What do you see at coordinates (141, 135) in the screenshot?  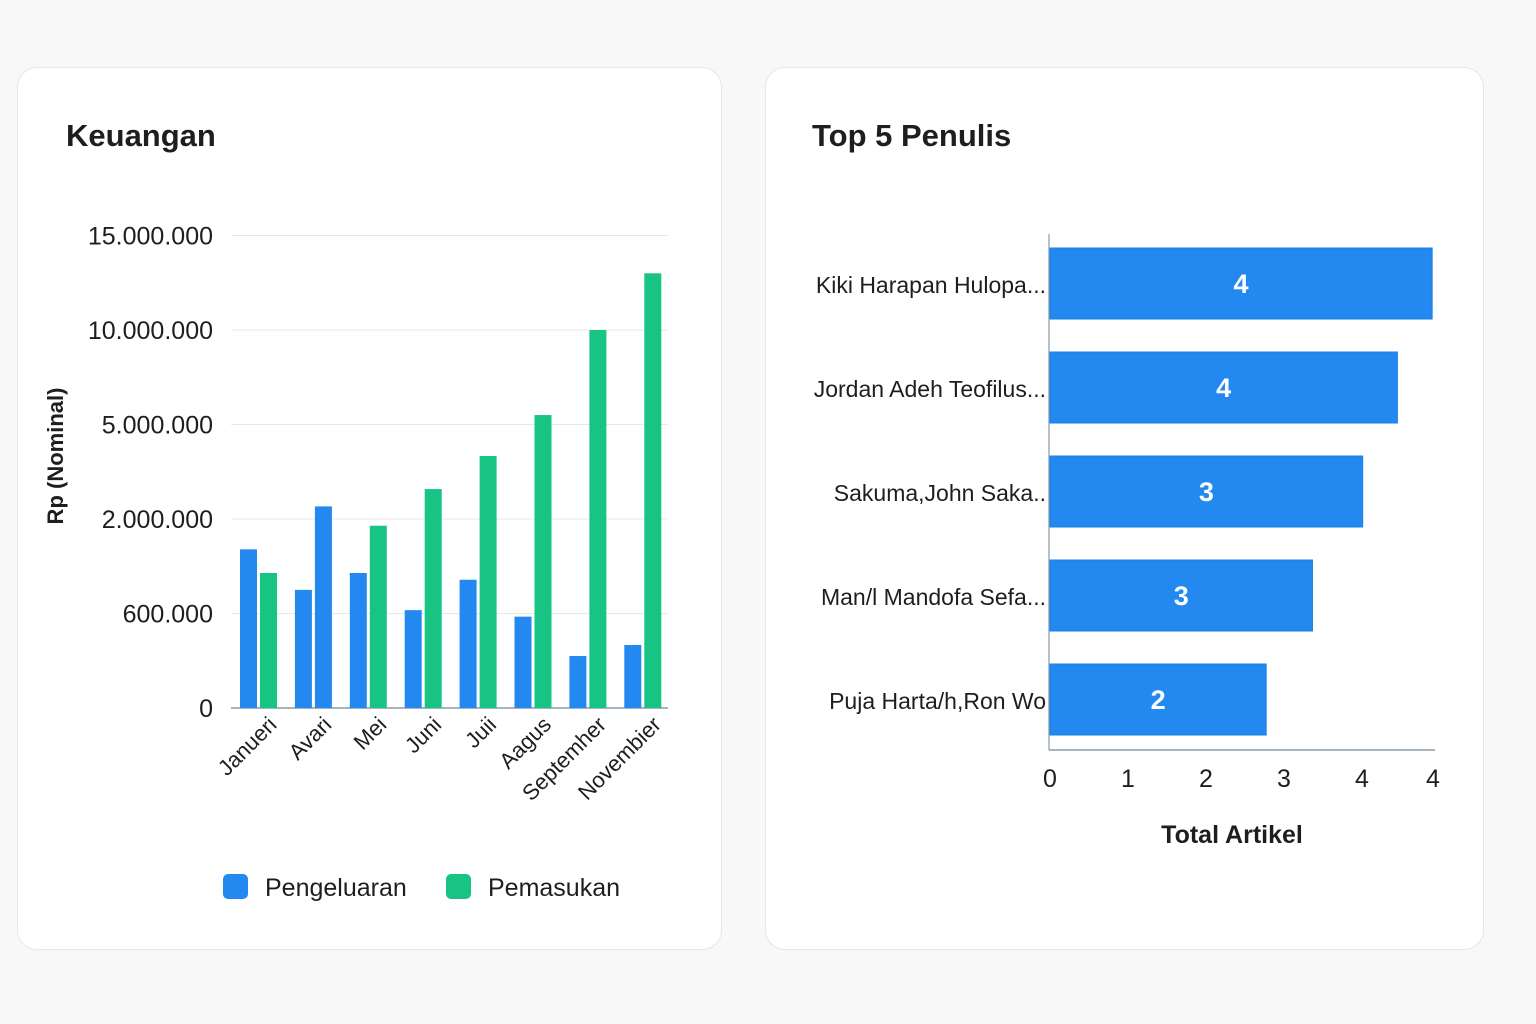 I see `finance-chart-title: Keuangan` at bounding box center [141, 135].